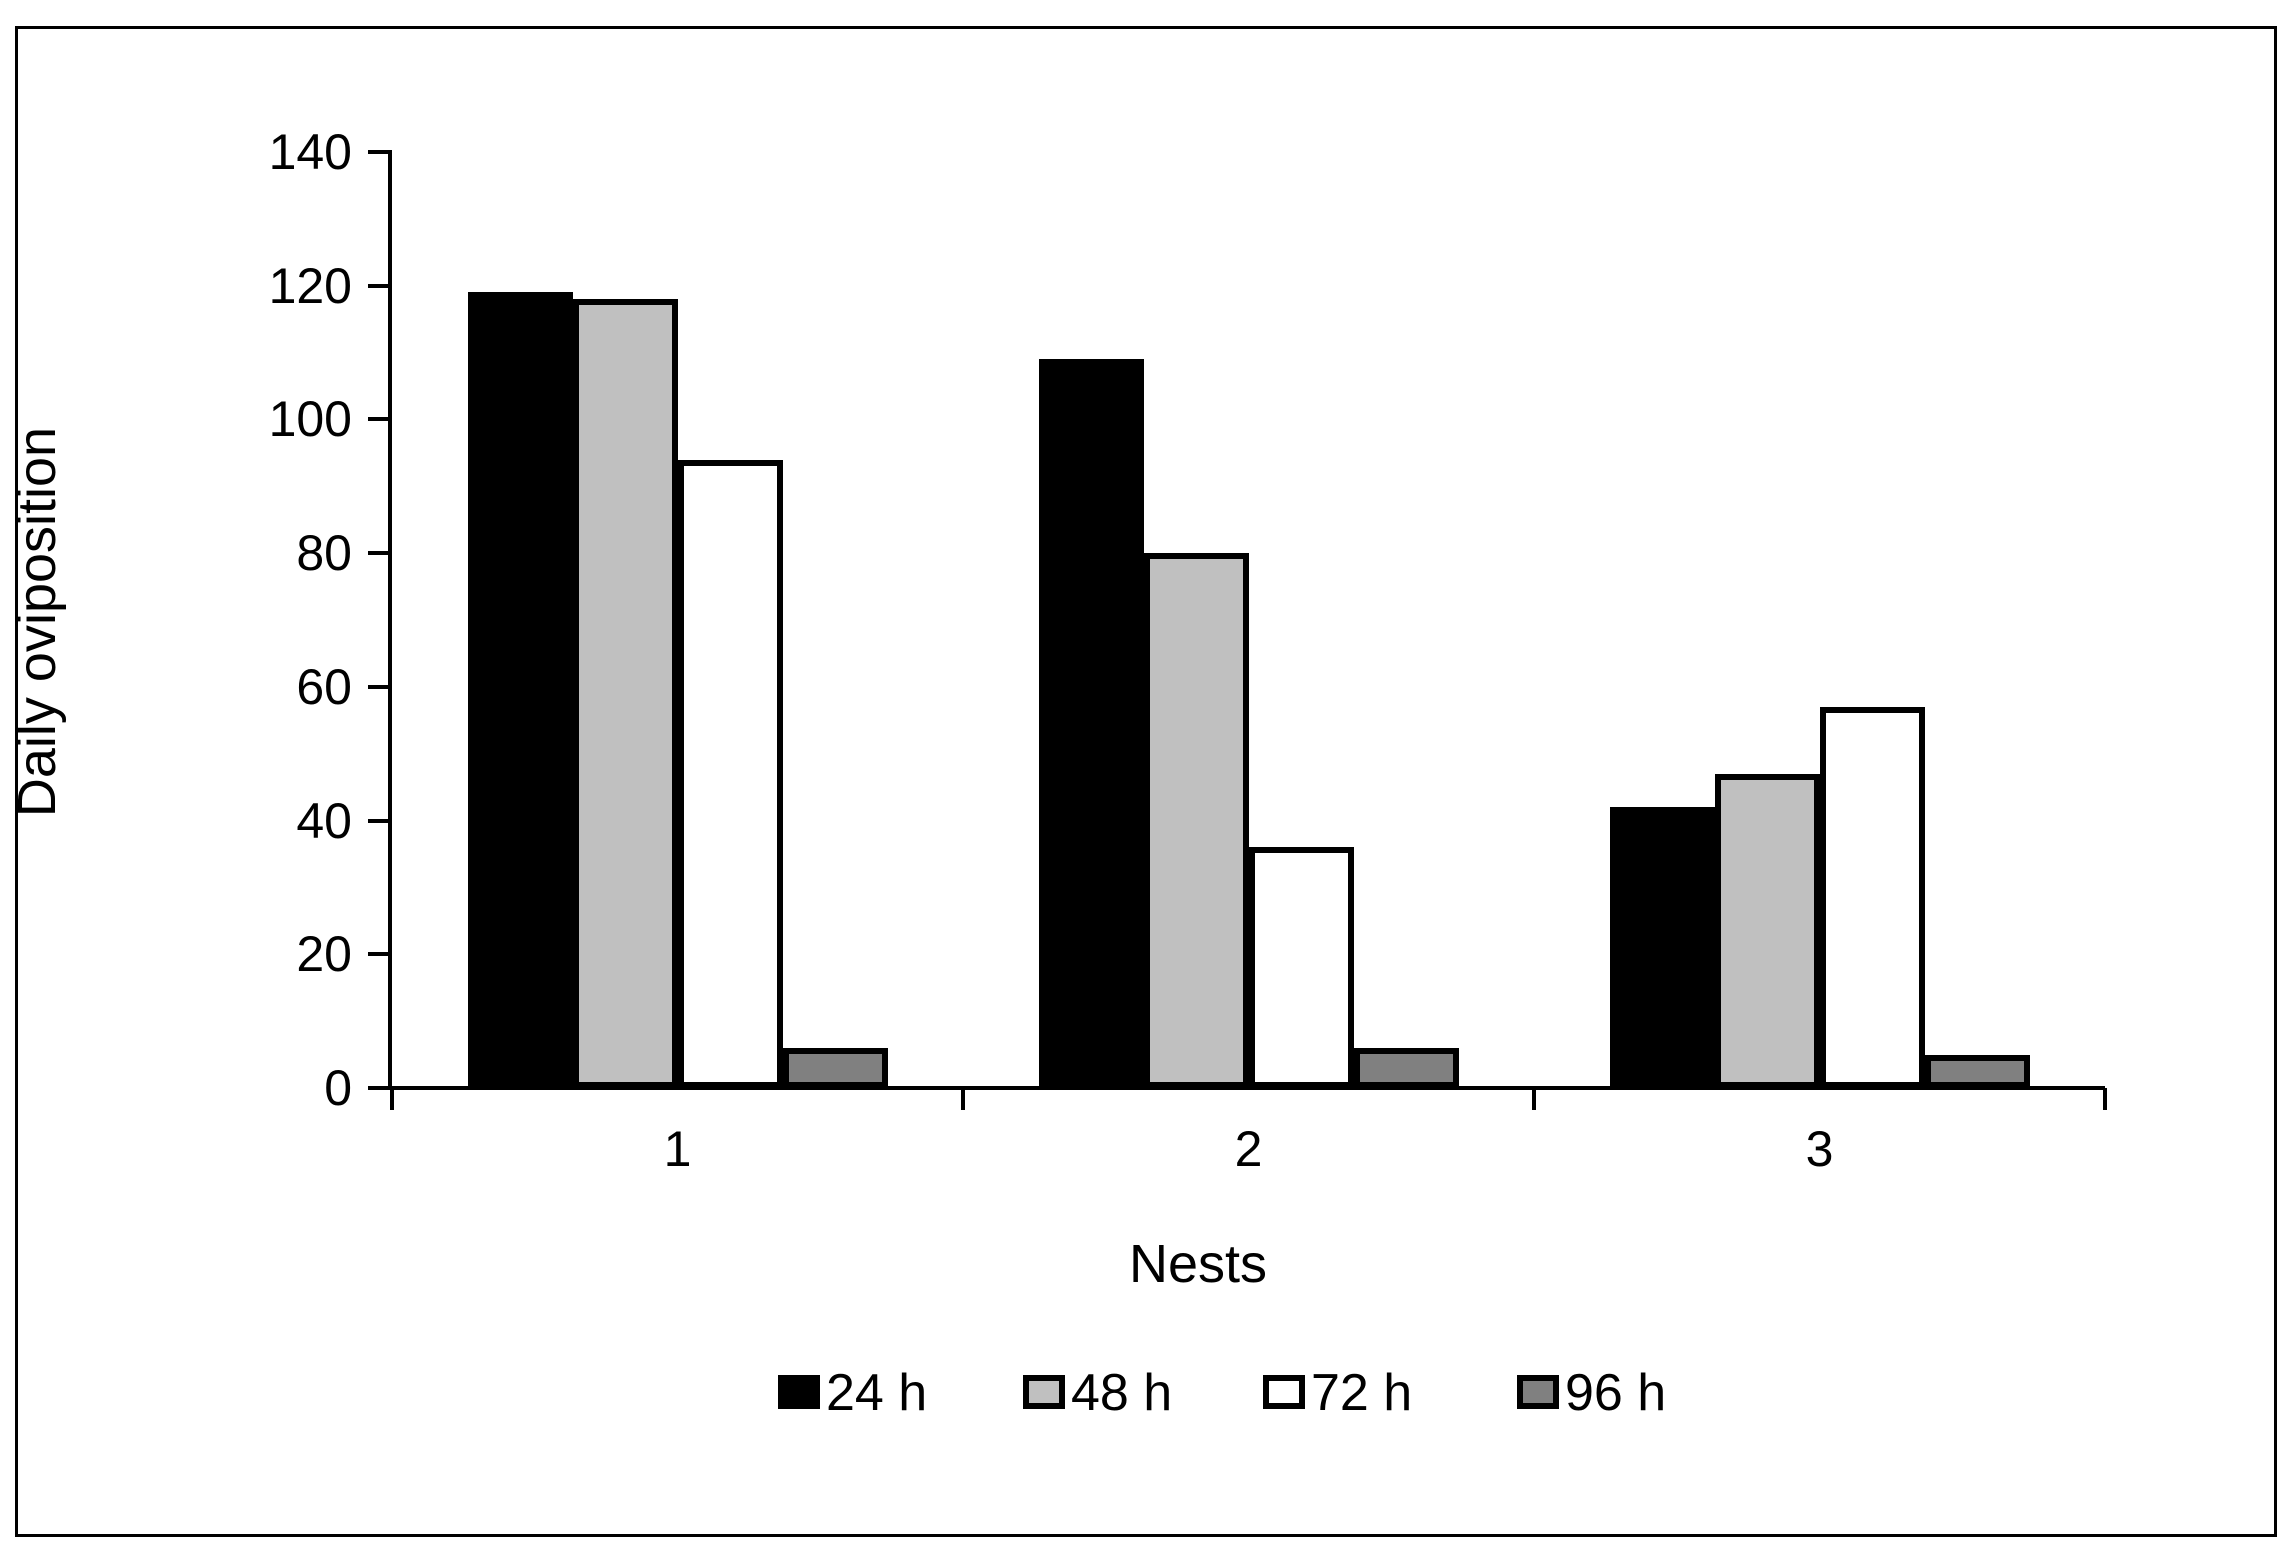  What do you see at coordinates (390, 620) in the screenshot?
I see `y-axis-line` at bounding box center [390, 620].